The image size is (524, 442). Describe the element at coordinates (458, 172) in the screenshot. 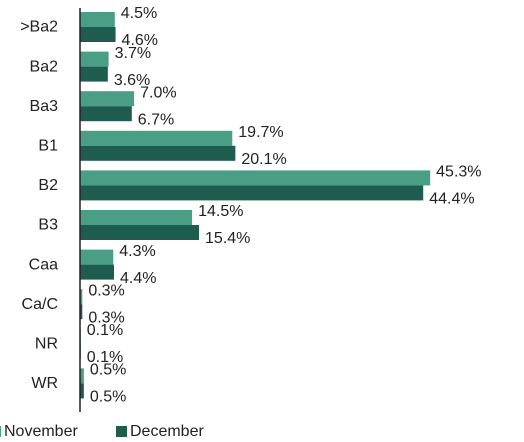

I see `value-label: 45.3%` at that location.